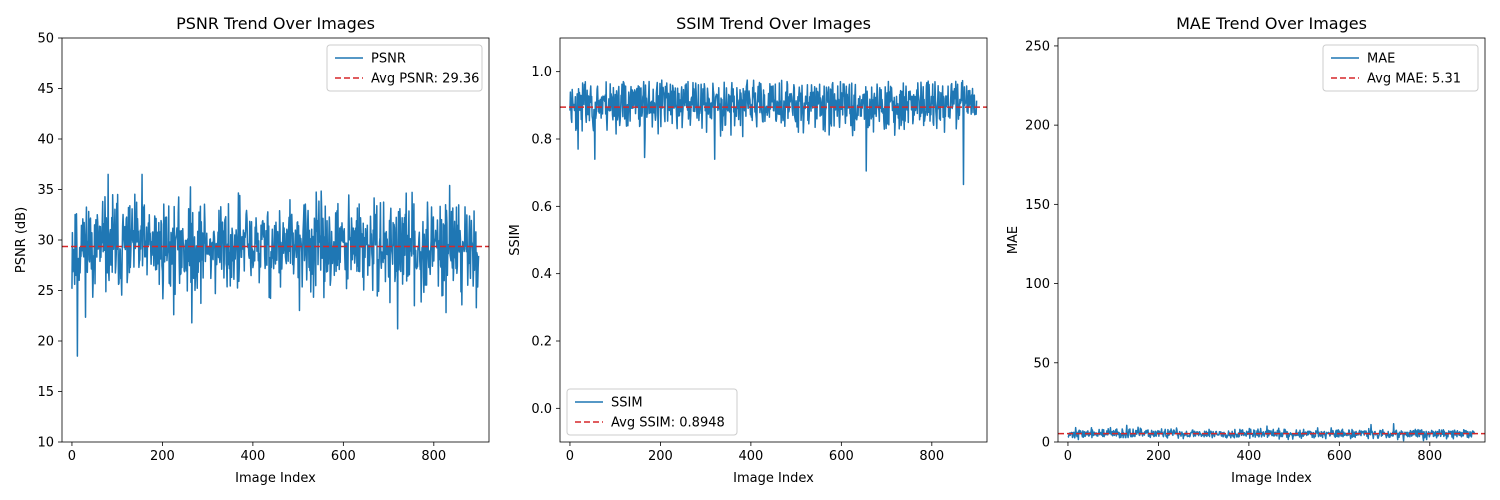 The width and height of the screenshot is (1500, 500). Describe the element at coordinates (388, 59) in the screenshot. I see `legend-entry-label: PSNR` at that location.